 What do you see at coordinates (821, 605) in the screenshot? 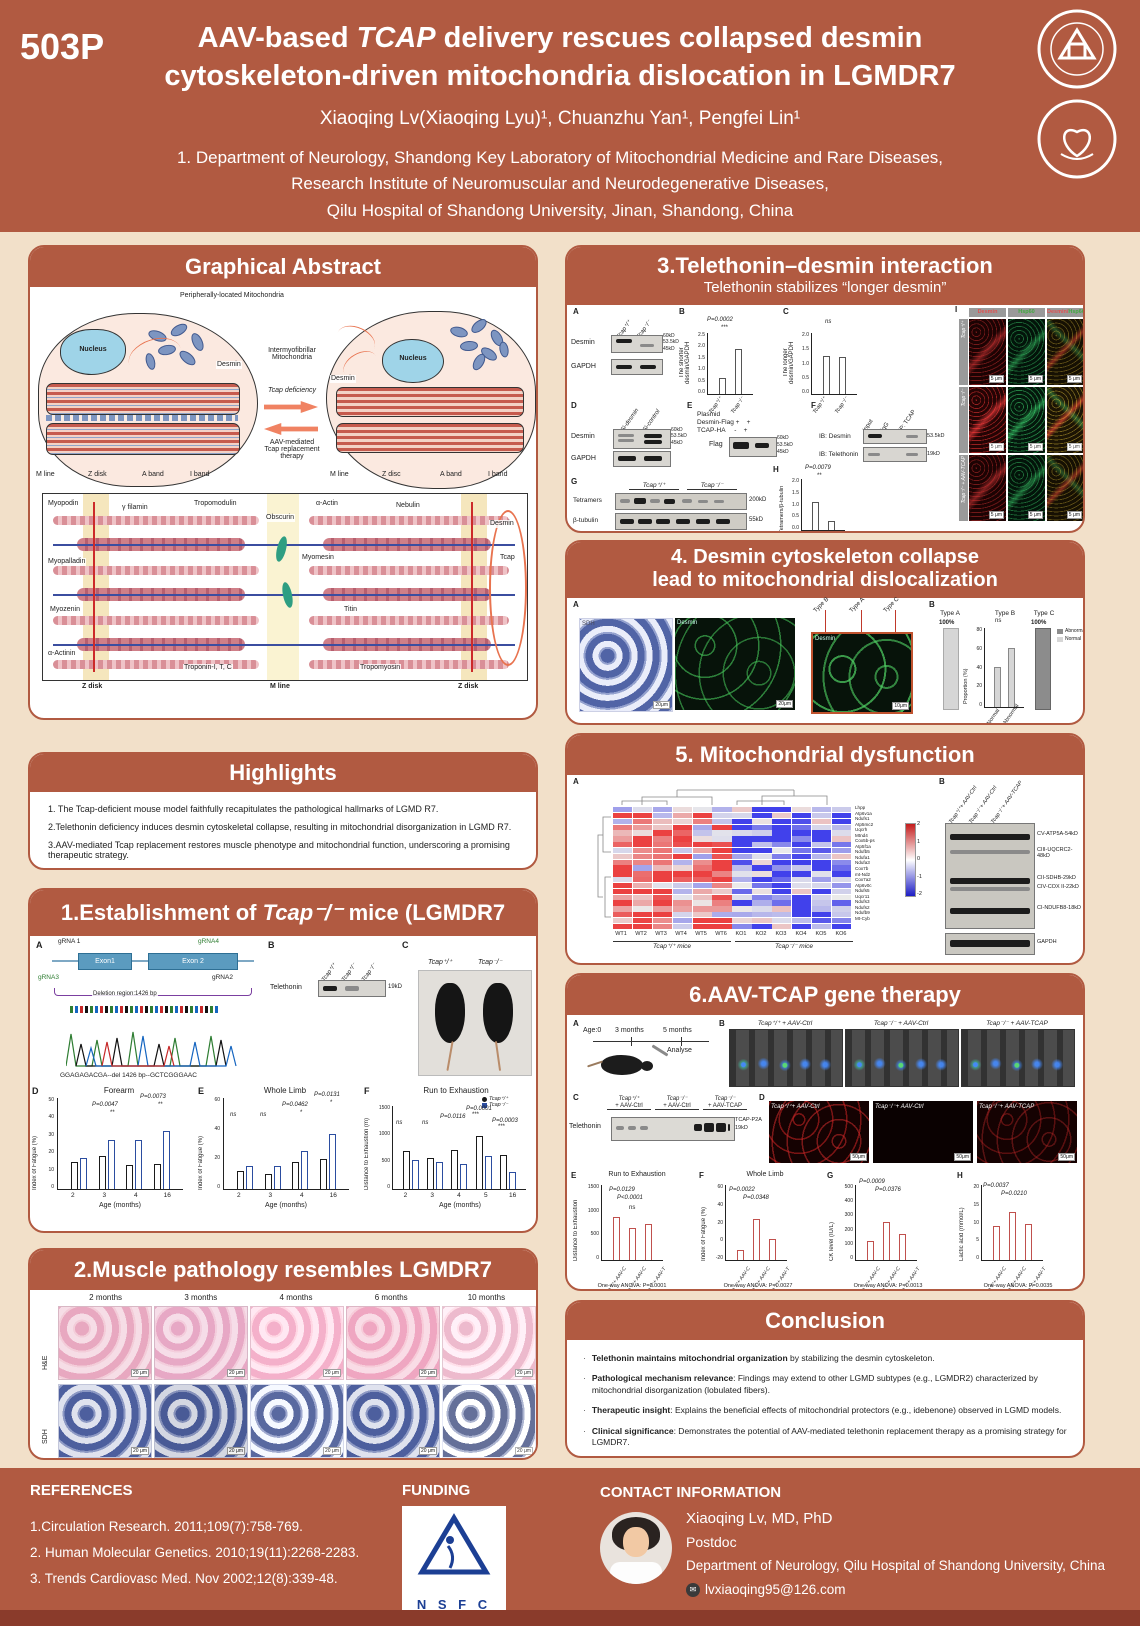
I see `s4-typeB-label: Type B` at bounding box center [821, 605].